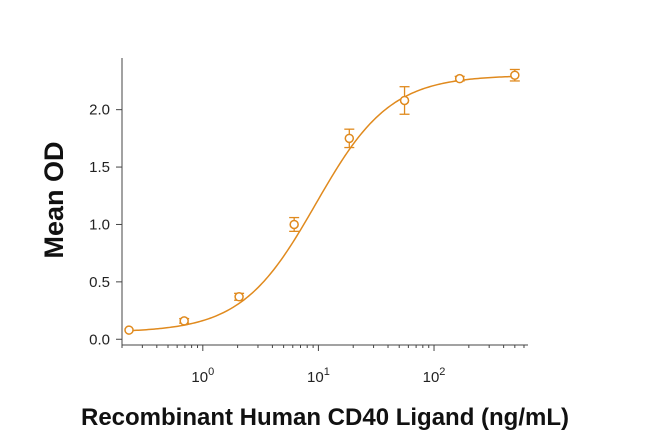 The width and height of the screenshot is (650, 438). What do you see at coordinates (99, 282) in the screenshot?
I see `y-tick-label: 0.5` at bounding box center [99, 282].